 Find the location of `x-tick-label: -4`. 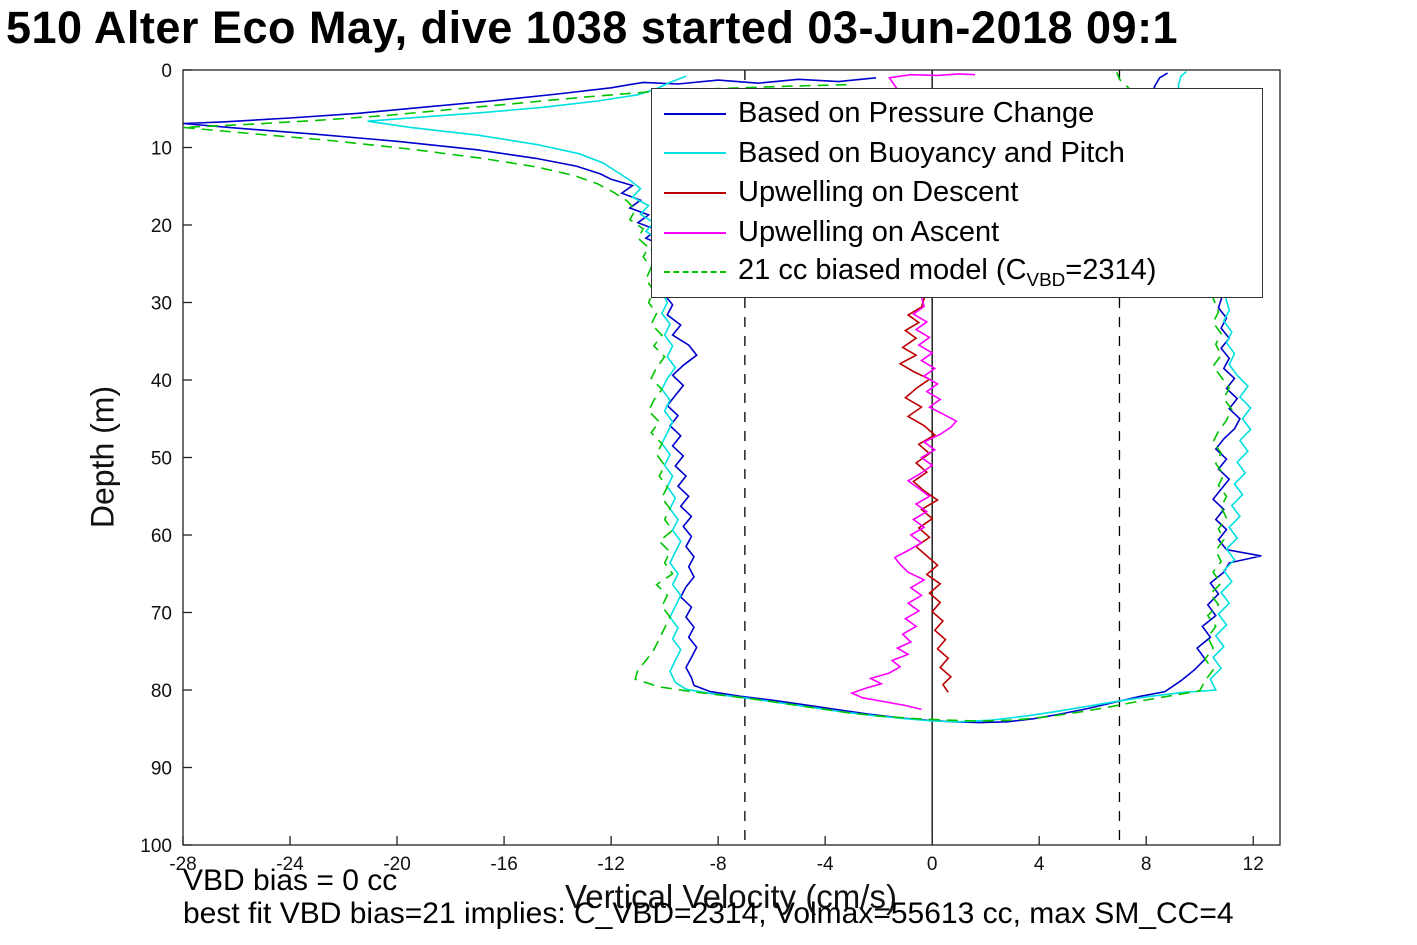

x-tick-label: -4 is located at coordinates (825, 864).